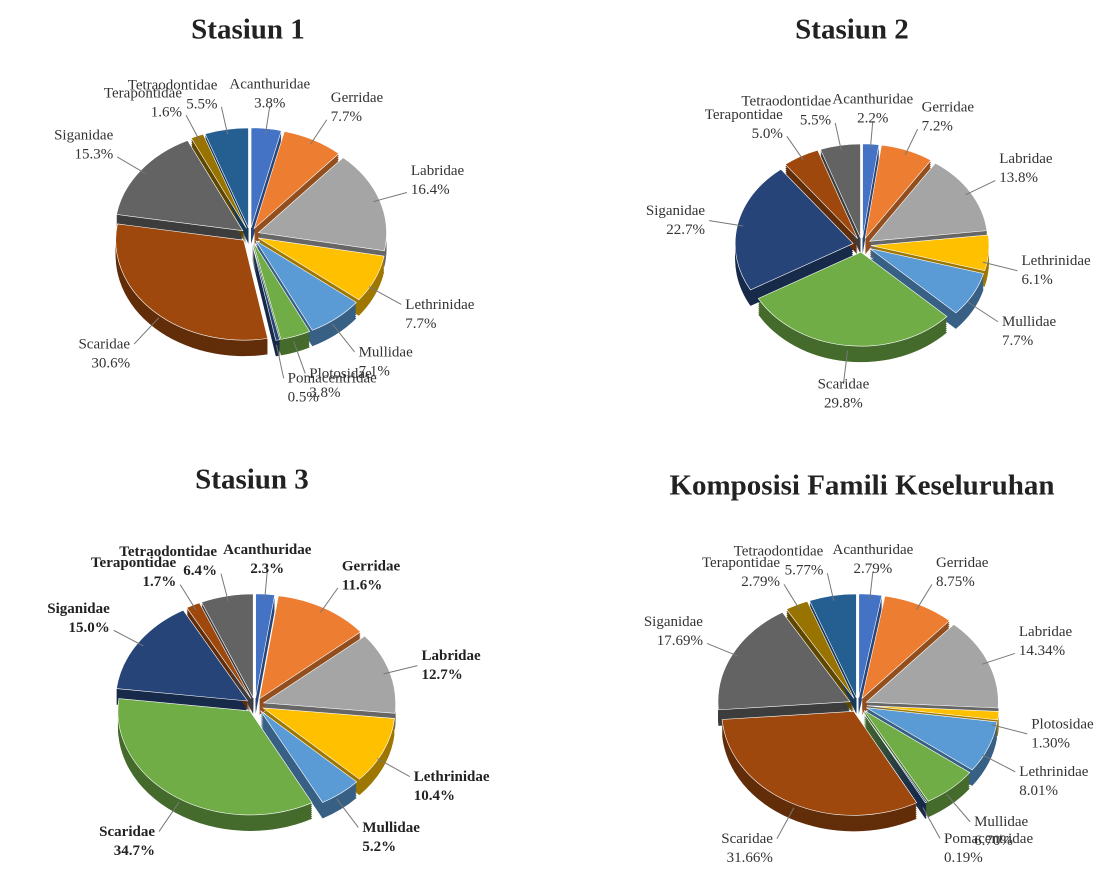 Image resolution: width=1110 pixels, height=885 pixels. I want to click on value-label: 2.3%, so click(267, 569).